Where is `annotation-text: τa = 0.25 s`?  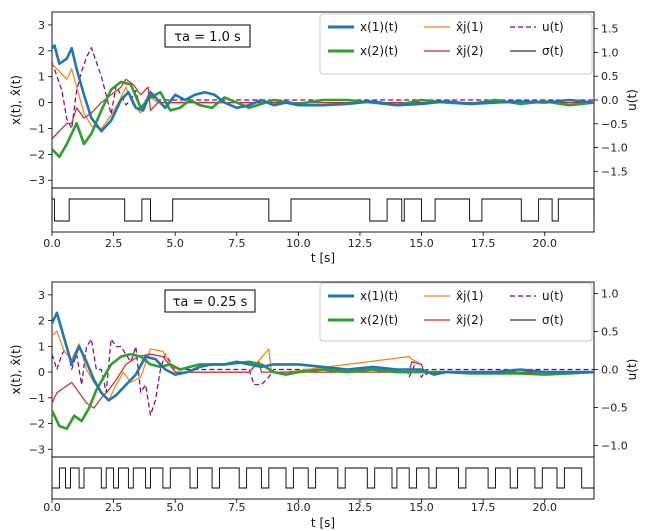
annotation-text: τa = 0.25 s is located at coordinates (210, 302).